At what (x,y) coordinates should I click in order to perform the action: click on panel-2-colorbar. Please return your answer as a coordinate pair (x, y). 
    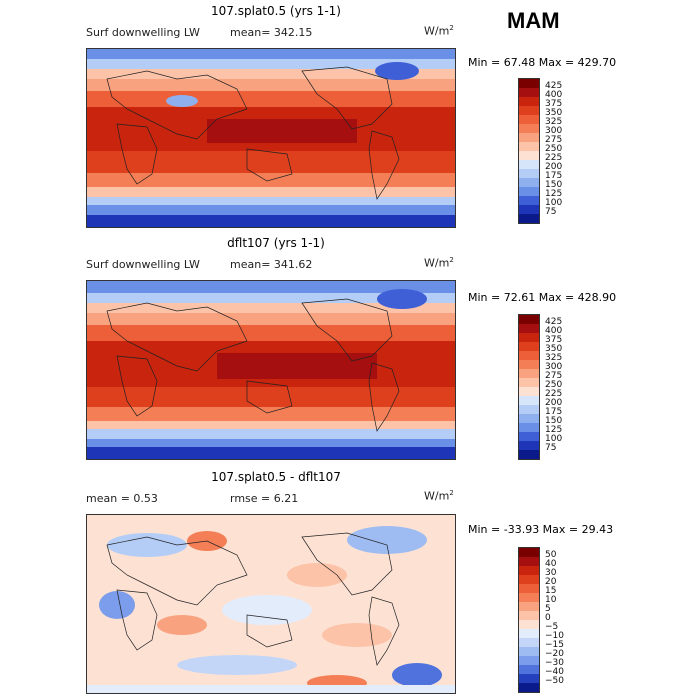
    Looking at the image, I should click on (529, 387).